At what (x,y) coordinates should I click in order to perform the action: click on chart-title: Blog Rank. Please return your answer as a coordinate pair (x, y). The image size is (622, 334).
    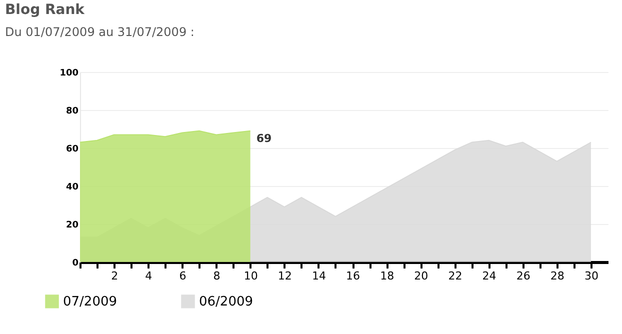
    Looking at the image, I should click on (45, 10).